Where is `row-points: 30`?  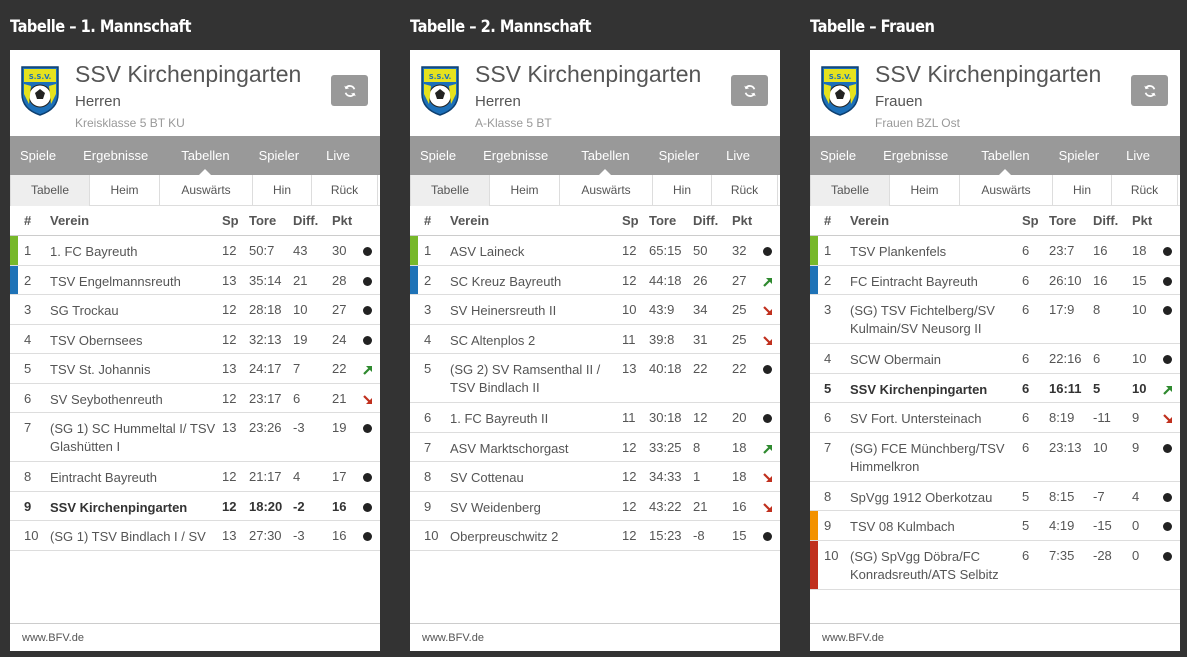 row-points: 30 is located at coordinates (339, 250).